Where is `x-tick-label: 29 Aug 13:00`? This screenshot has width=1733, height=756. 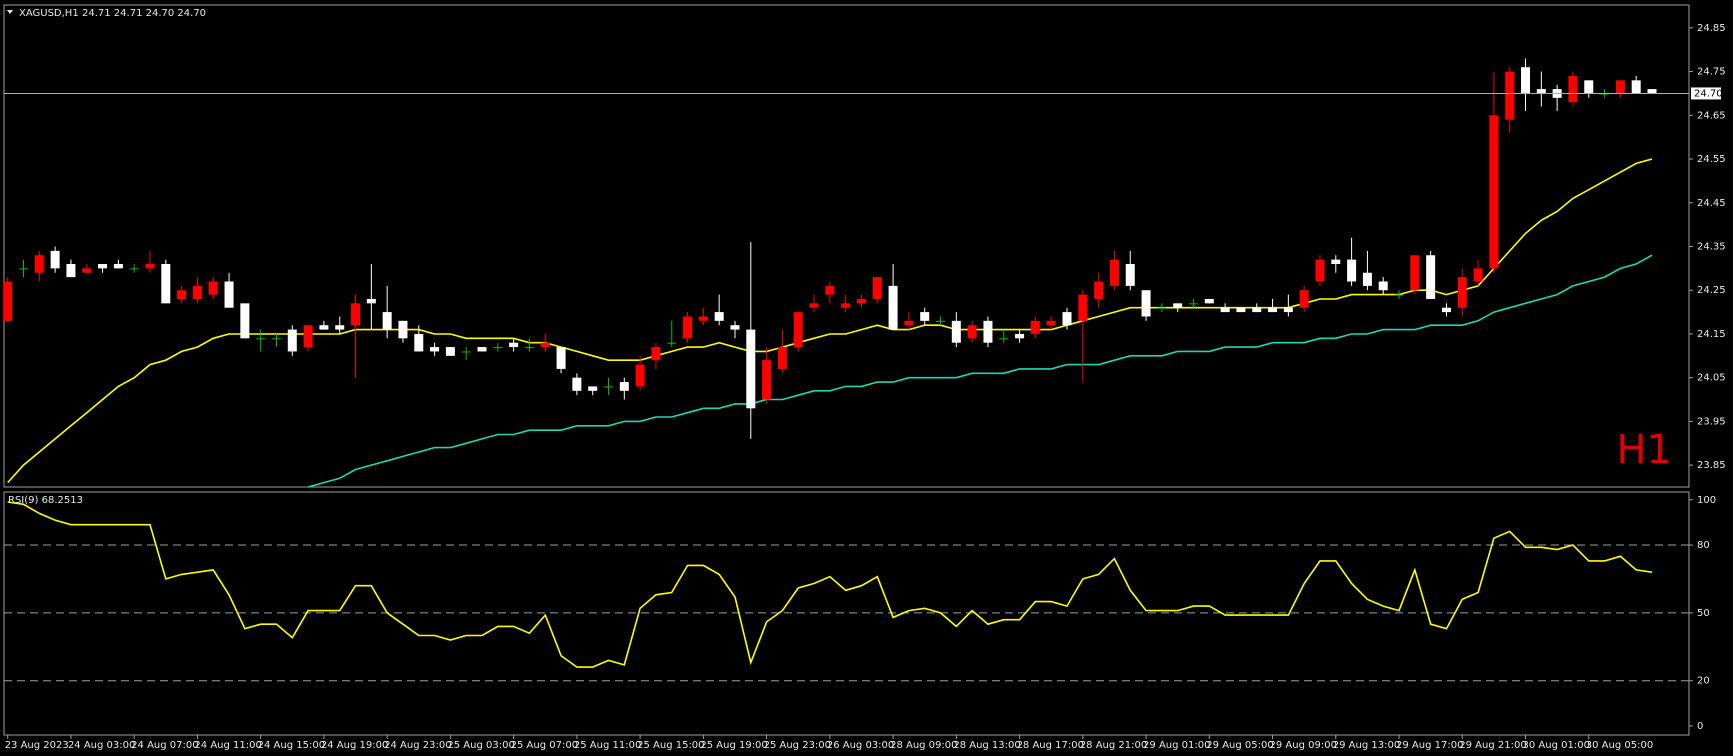
x-tick-label: 29 Aug 13:00 is located at coordinates (1366, 745).